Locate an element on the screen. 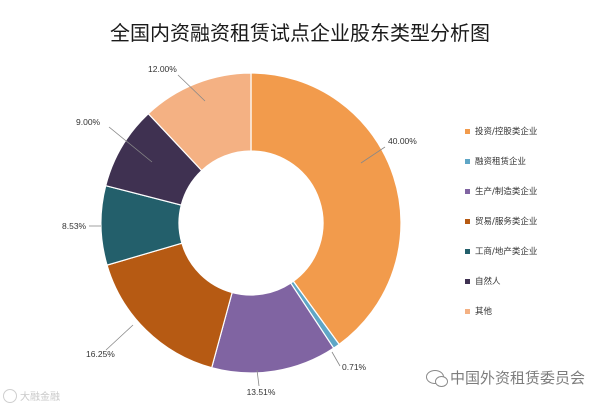  legend-item-投资-控股类企业: 投资/控股类企业 is located at coordinates (506, 131).